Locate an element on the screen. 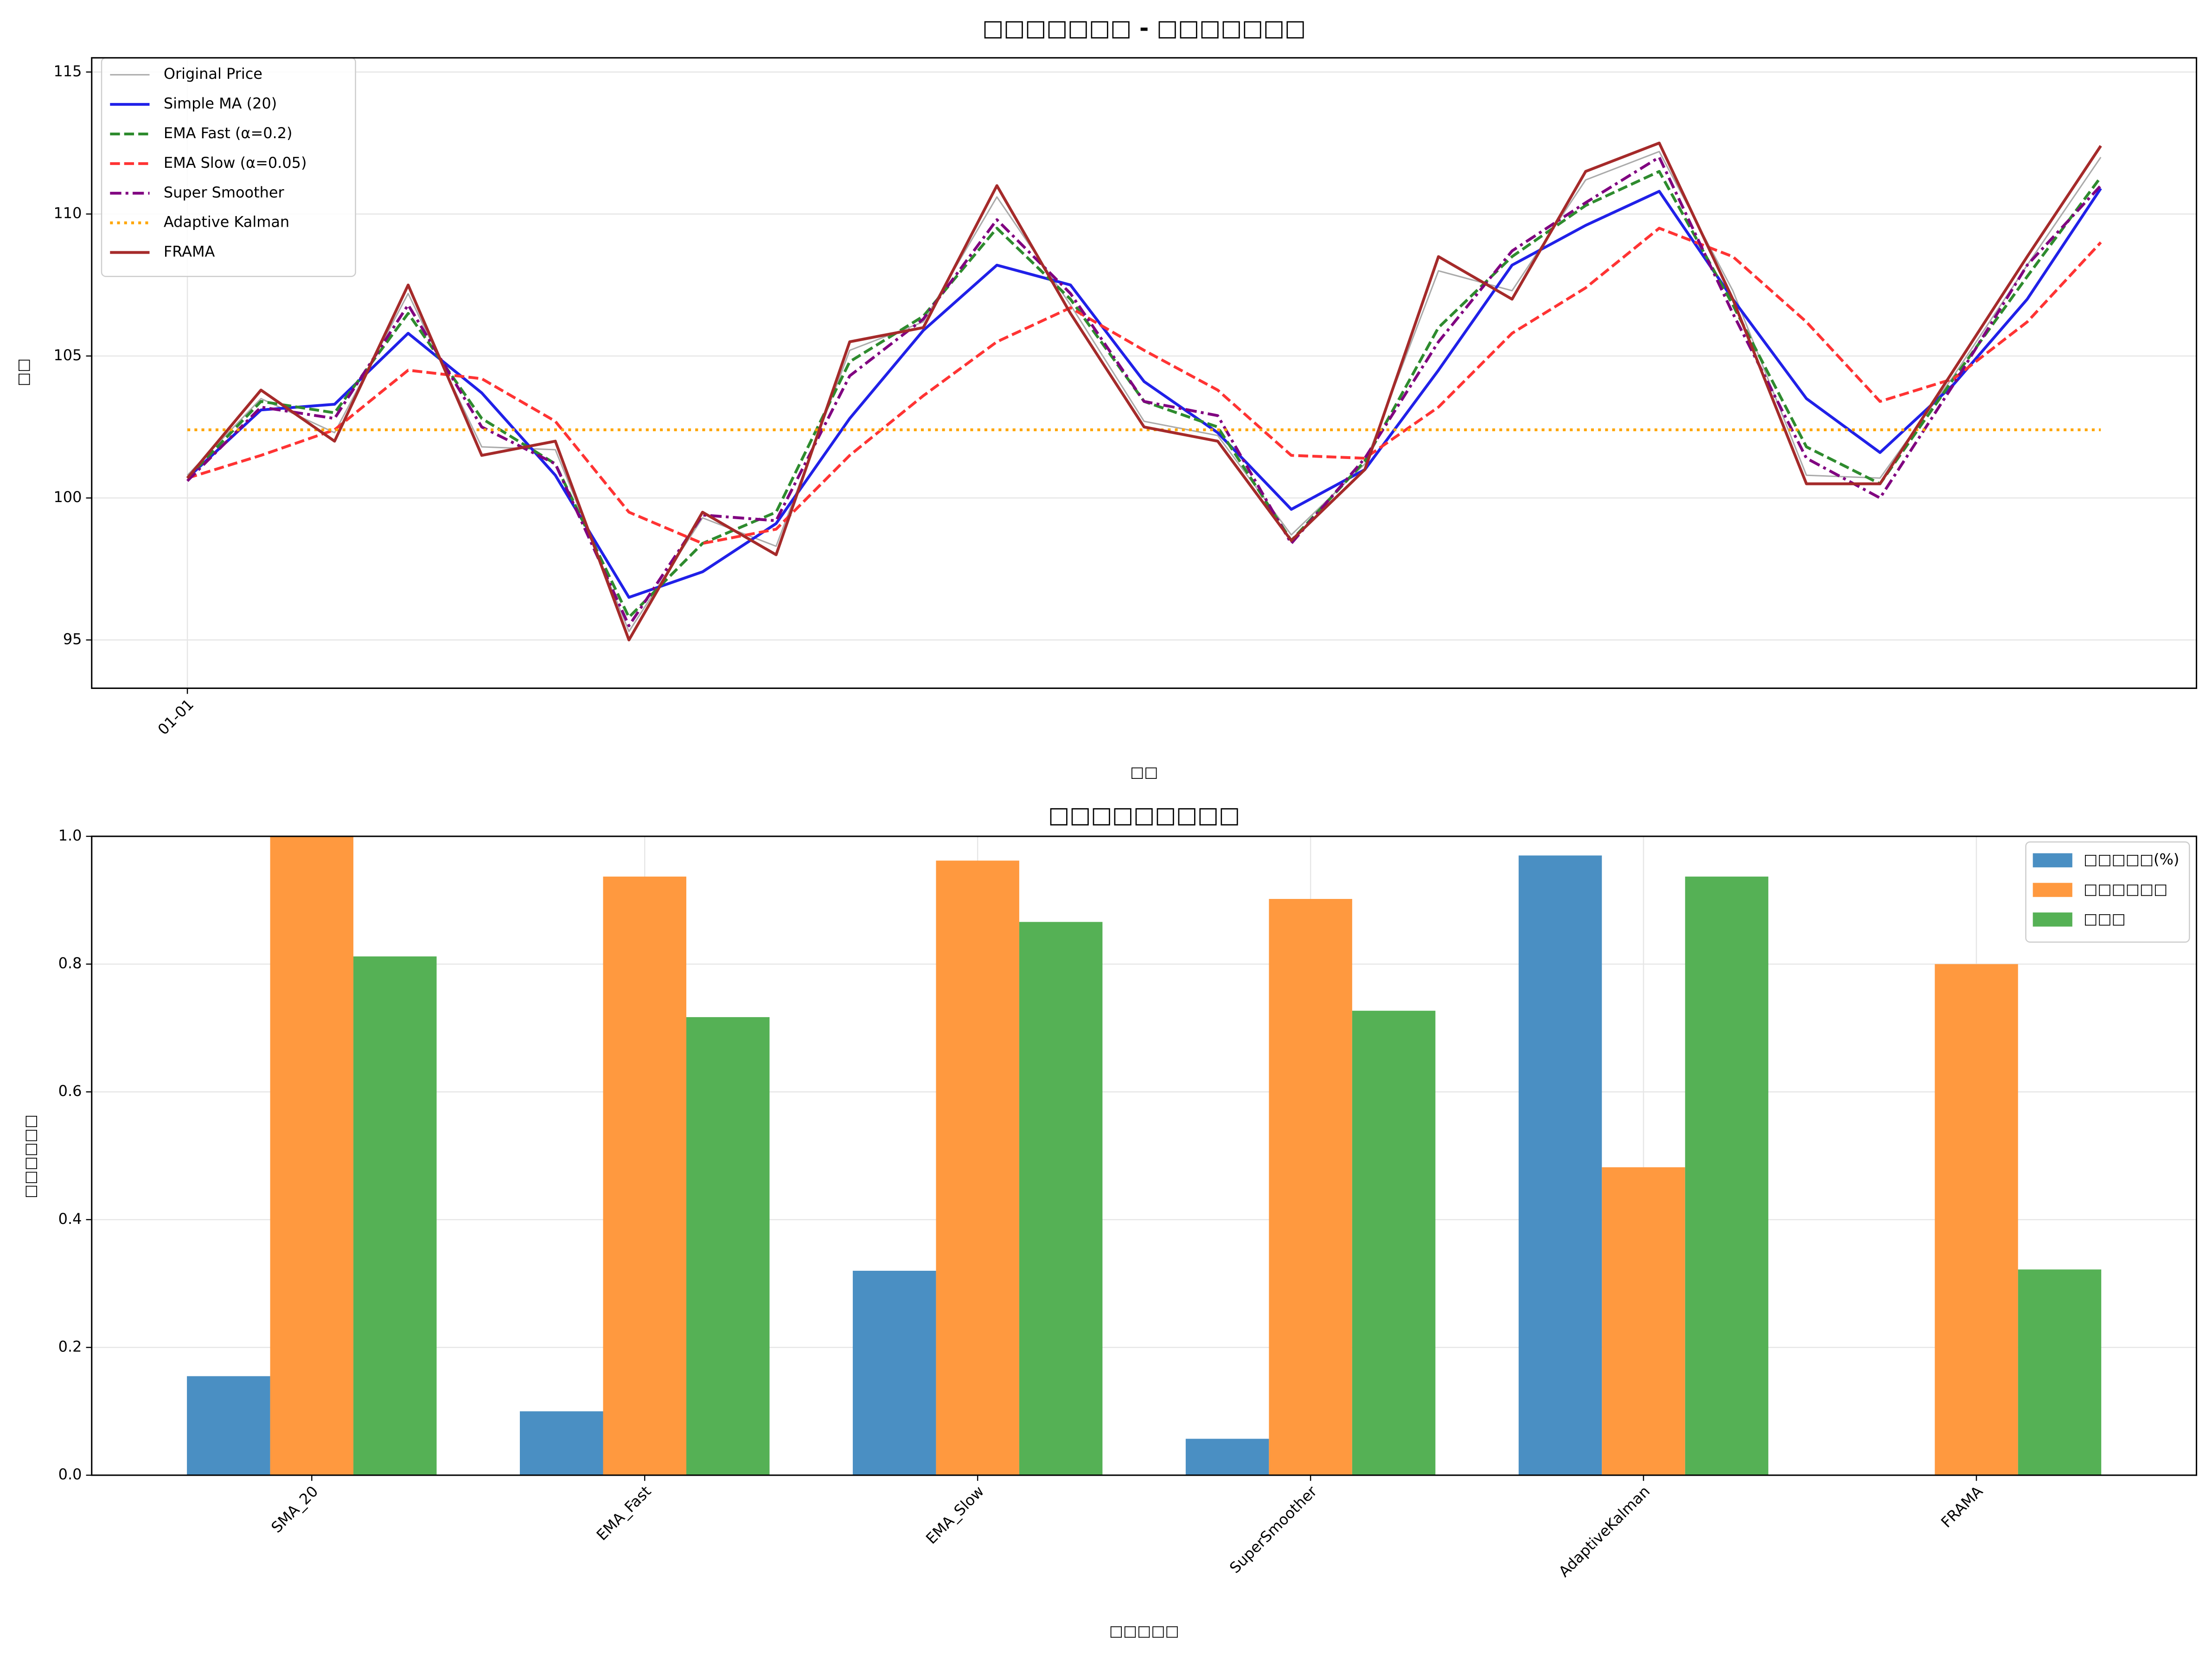  chart-title: □□□□□□□ - □□□□□□□ is located at coordinates (1144, 28).